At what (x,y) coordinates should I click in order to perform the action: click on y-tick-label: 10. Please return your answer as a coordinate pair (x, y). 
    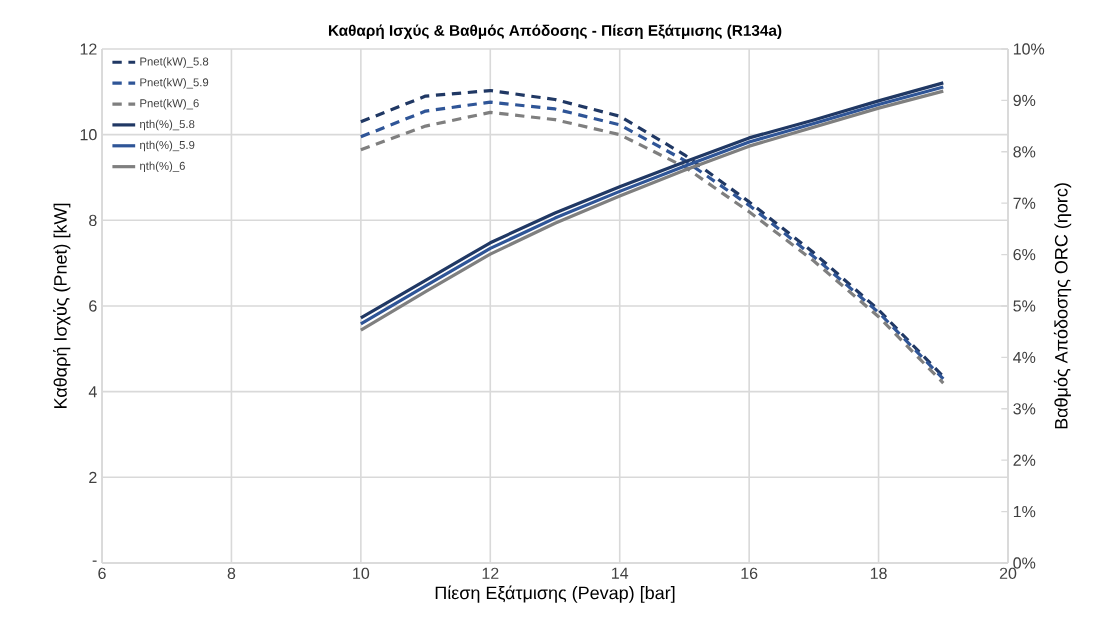
    Looking at the image, I should click on (88, 135).